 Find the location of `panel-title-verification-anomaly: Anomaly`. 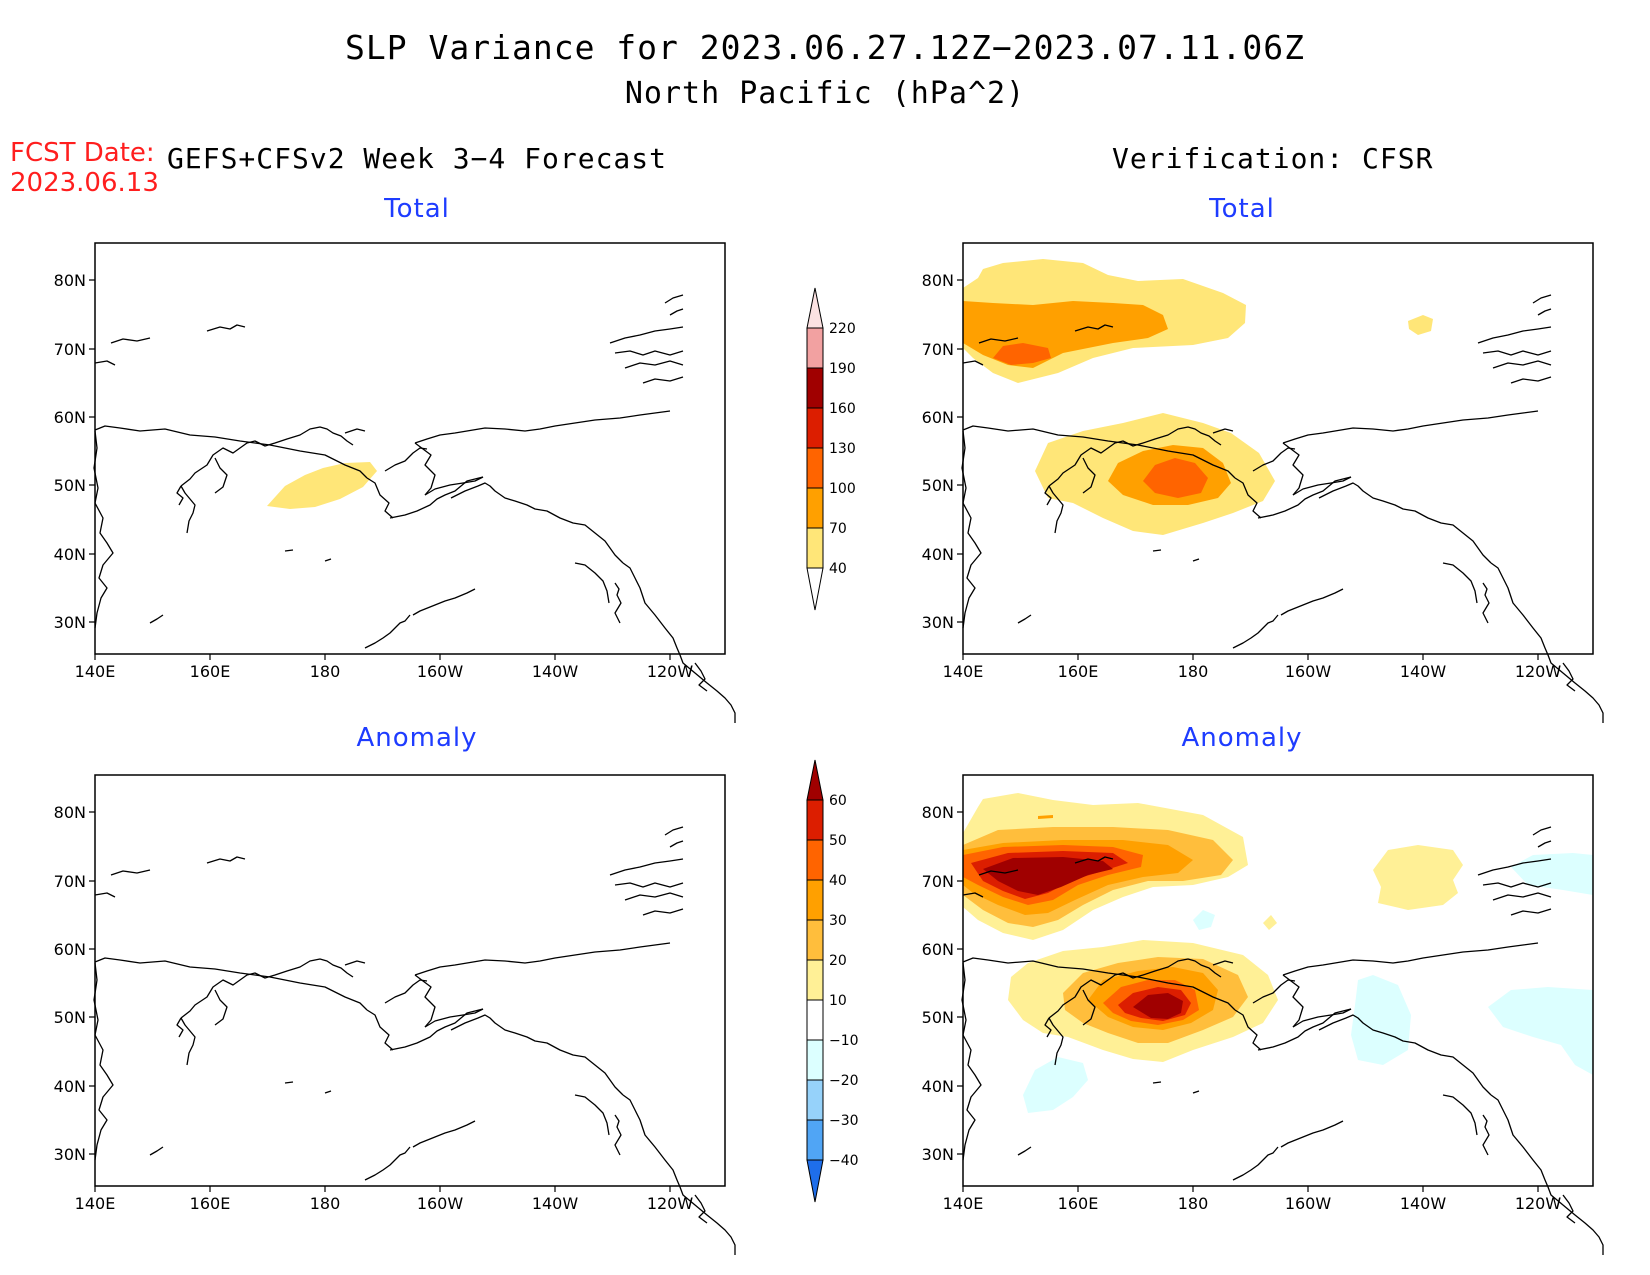

panel-title-verification-anomaly: Anomaly is located at coordinates (1242, 738).